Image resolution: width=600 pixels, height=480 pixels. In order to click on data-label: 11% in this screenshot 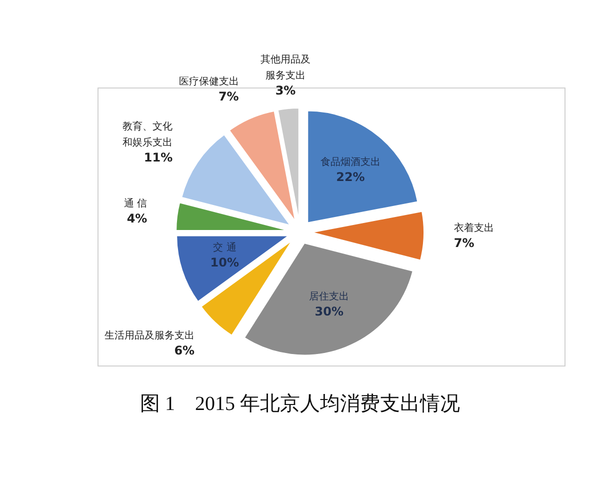, I will do `click(158, 157)`.